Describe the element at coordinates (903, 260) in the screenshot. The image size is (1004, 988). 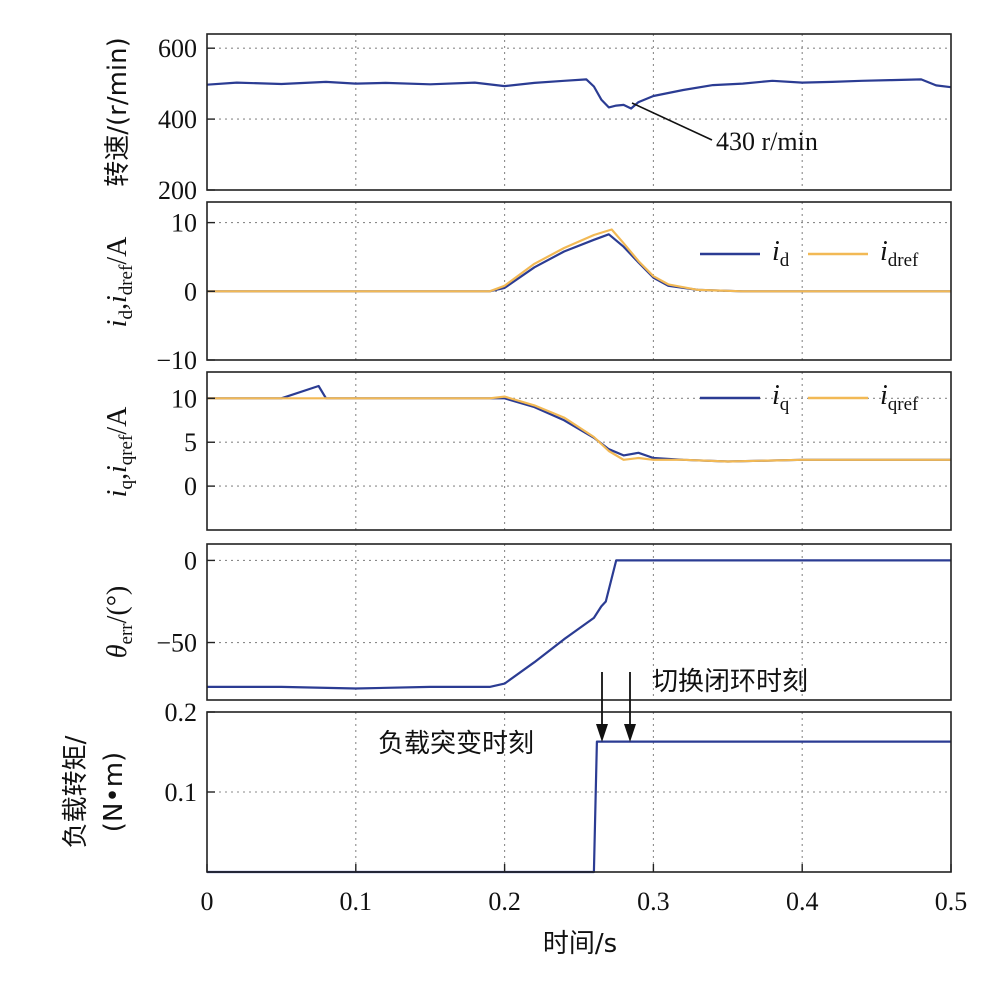
I see `legend-idref-sub: dref` at that location.